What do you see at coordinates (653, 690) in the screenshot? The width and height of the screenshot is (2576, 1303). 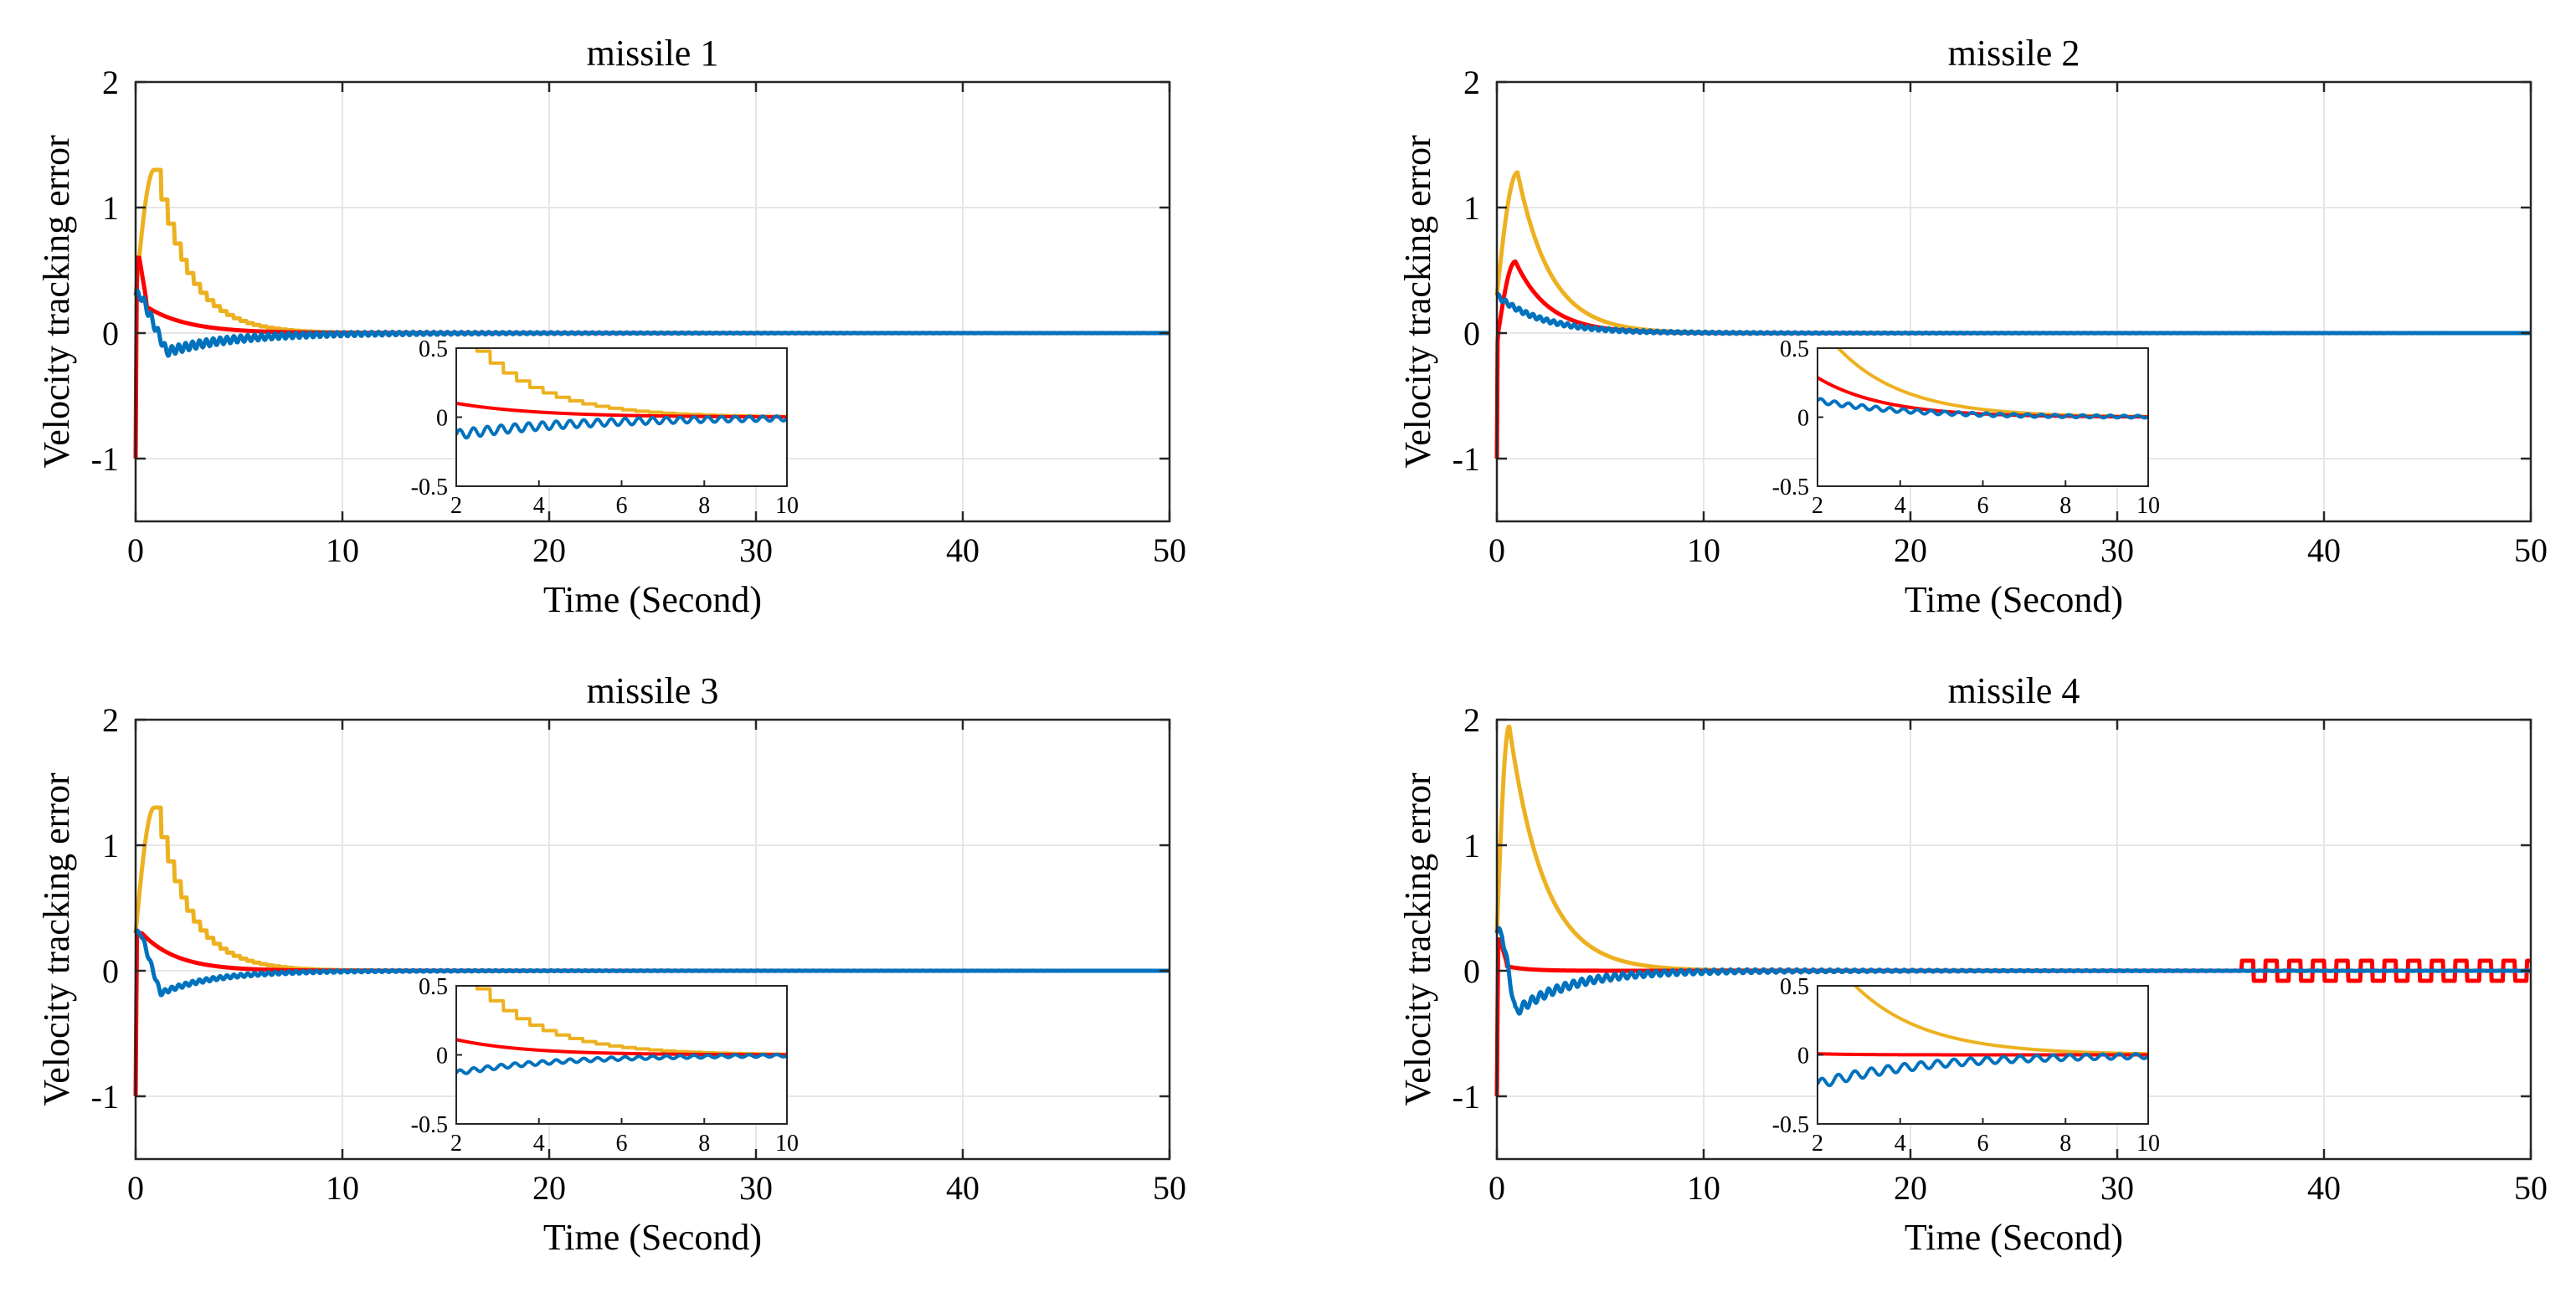 I see `chart-title: missile 3` at bounding box center [653, 690].